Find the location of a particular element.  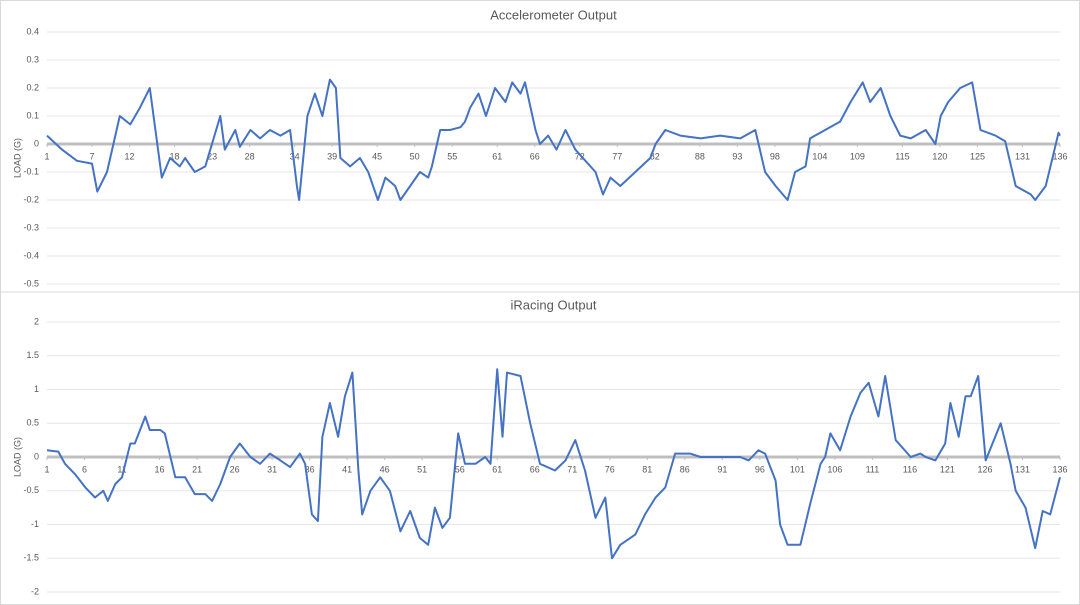

x-tick-label: 120 is located at coordinates (939, 156).